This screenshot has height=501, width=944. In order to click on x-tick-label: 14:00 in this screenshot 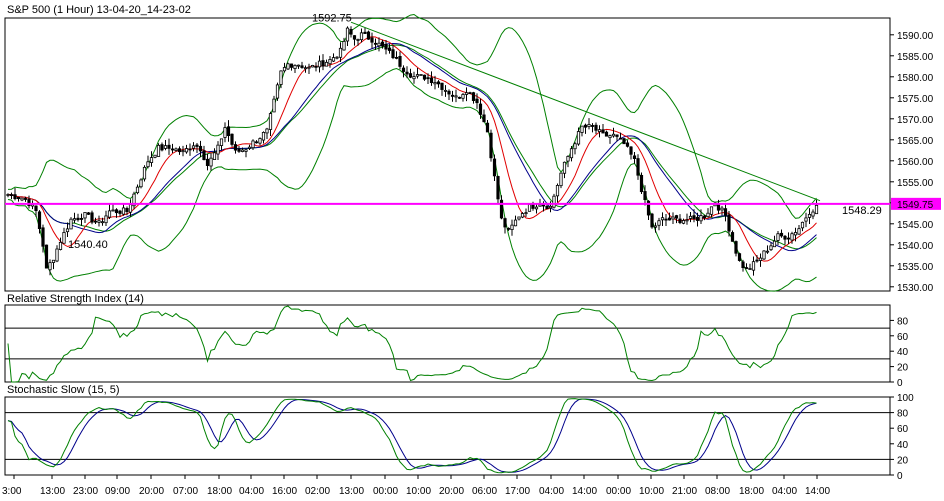, I will do `click(584, 491)`.